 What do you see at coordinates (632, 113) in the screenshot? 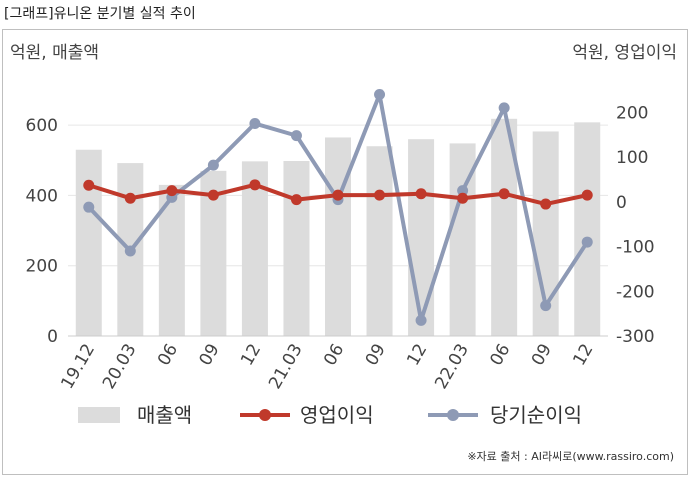
I see `right-tick-label: 200` at bounding box center [632, 113].